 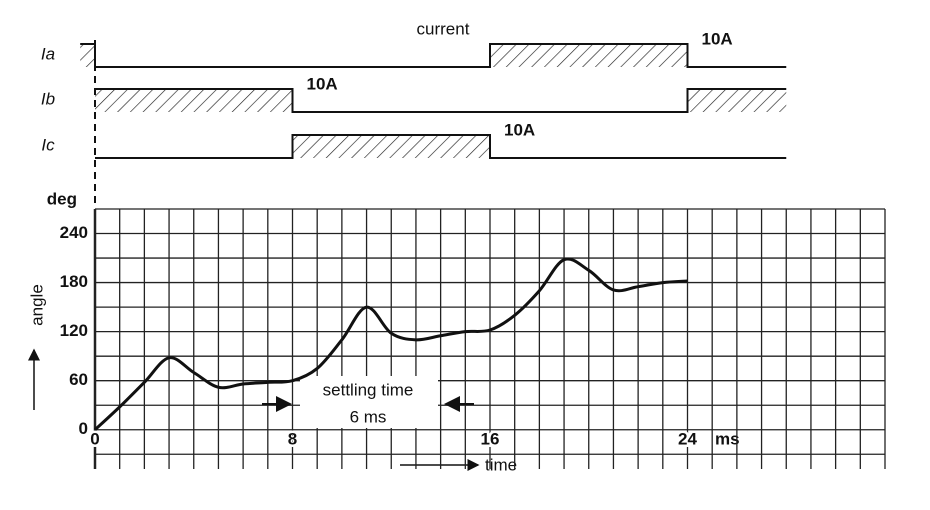 What do you see at coordinates (74, 232) in the screenshot?
I see `y-tick-label: 240` at bounding box center [74, 232].